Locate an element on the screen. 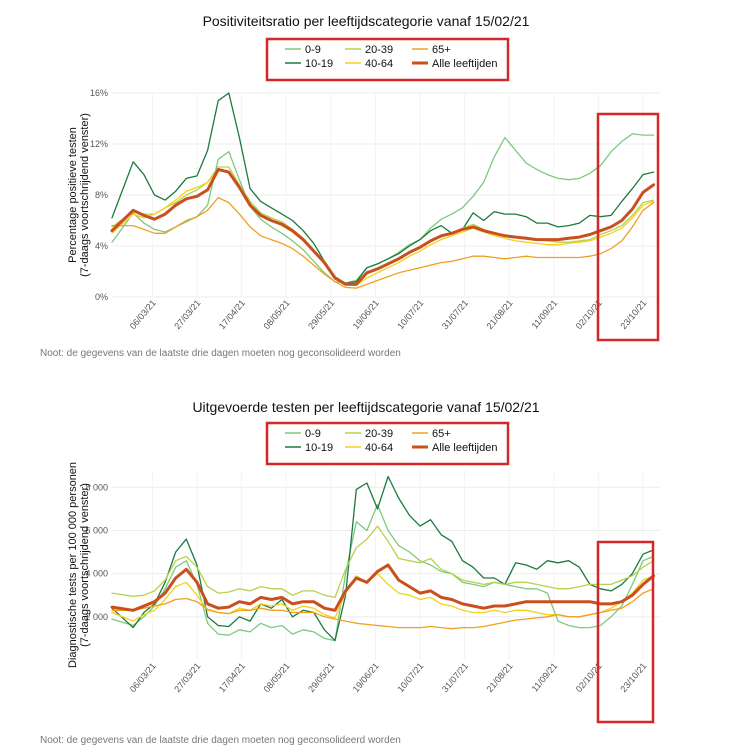  y-tick-label: 8 000 is located at coordinates (96, 487).